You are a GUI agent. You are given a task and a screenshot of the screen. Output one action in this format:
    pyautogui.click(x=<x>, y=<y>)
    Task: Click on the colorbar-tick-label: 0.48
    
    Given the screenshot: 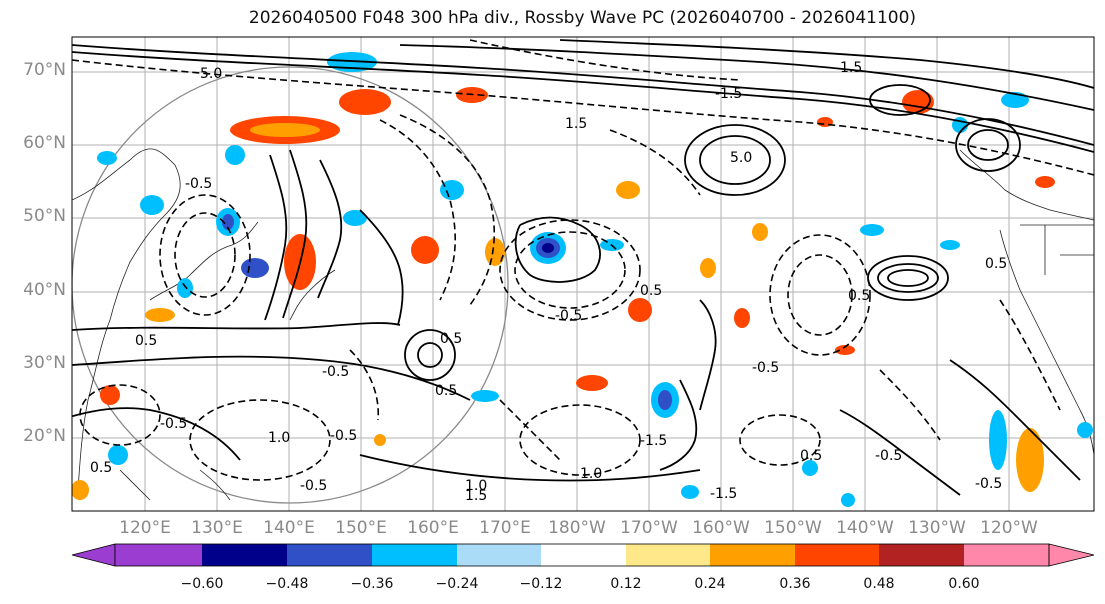 What is the action you would take?
    pyautogui.click(x=879, y=584)
    